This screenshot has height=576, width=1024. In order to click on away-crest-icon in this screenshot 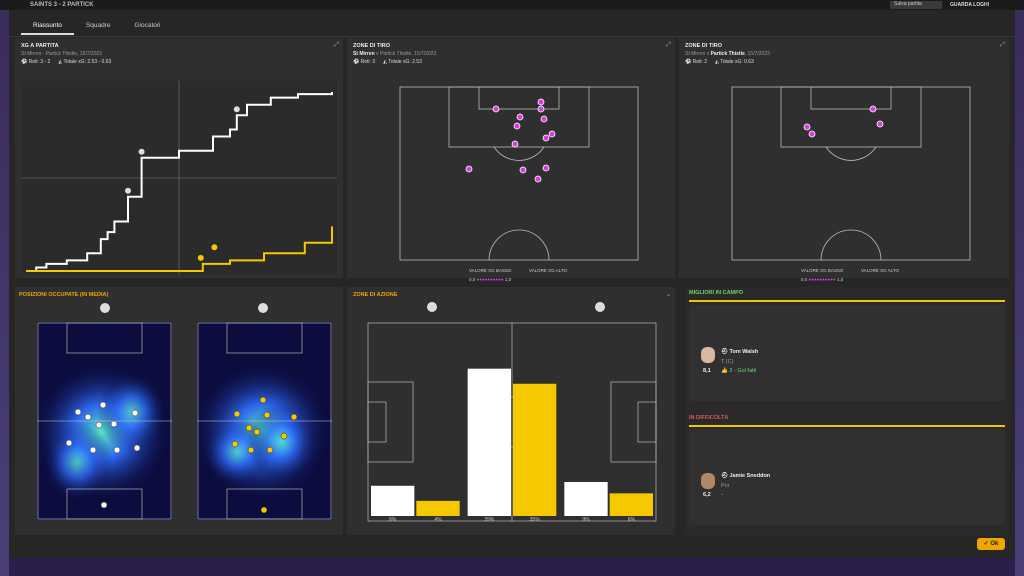, I will do `click(263, 308)`.